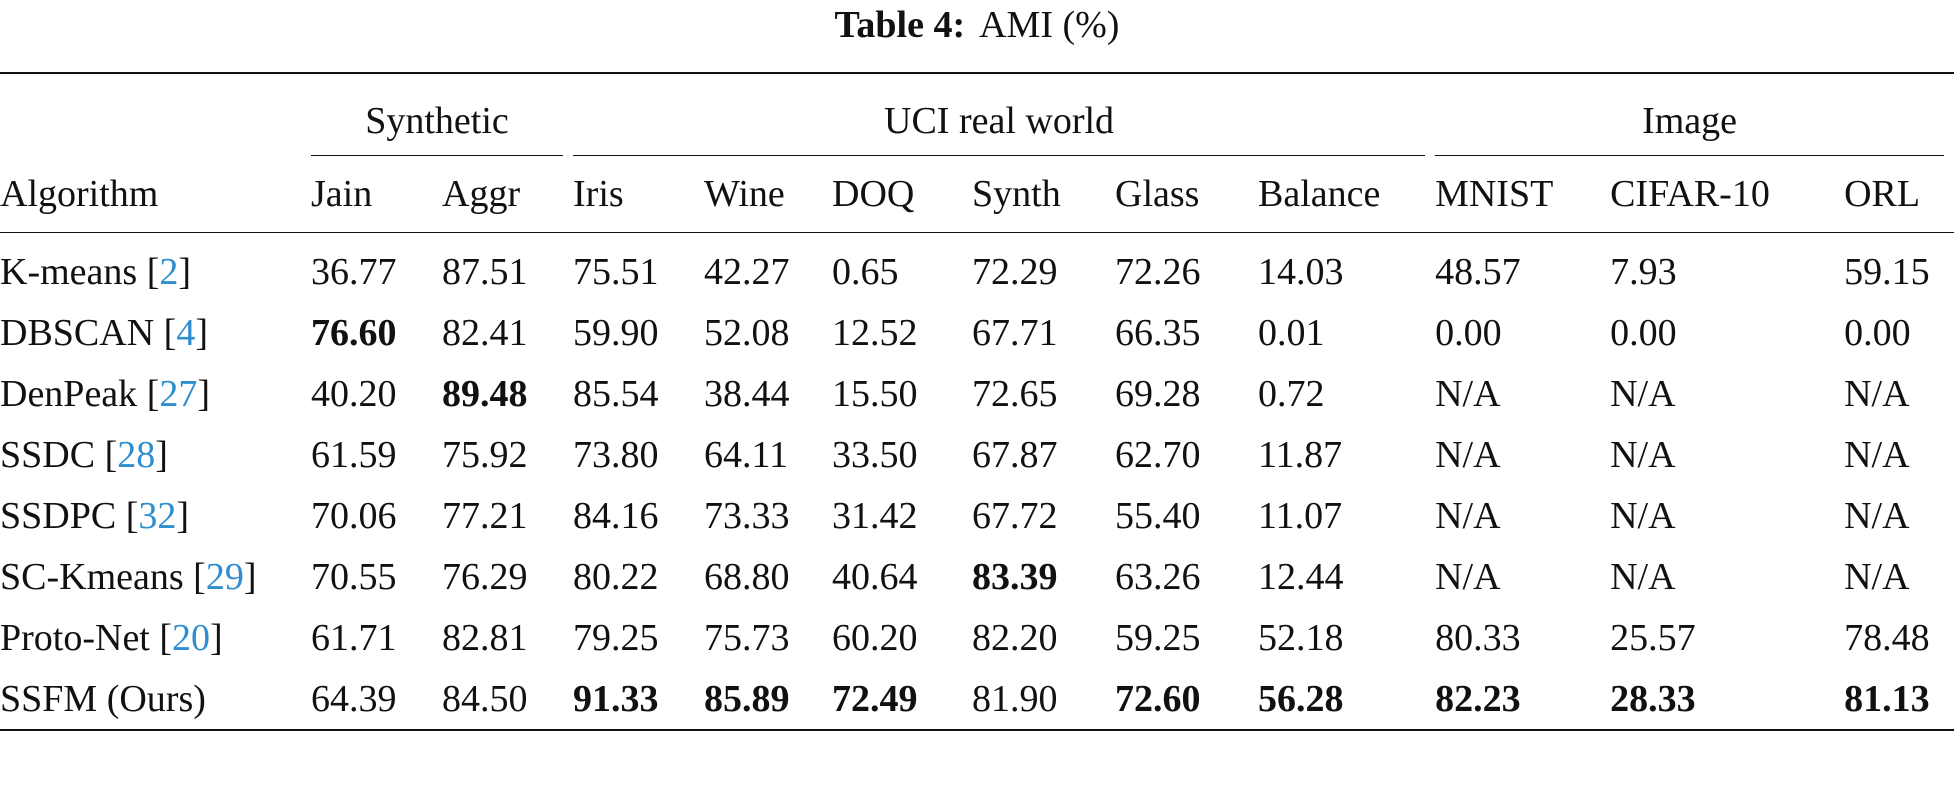 This screenshot has width=1954, height=792. Describe the element at coordinates (354, 576) in the screenshot. I see `value-cell: 70.55` at that location.